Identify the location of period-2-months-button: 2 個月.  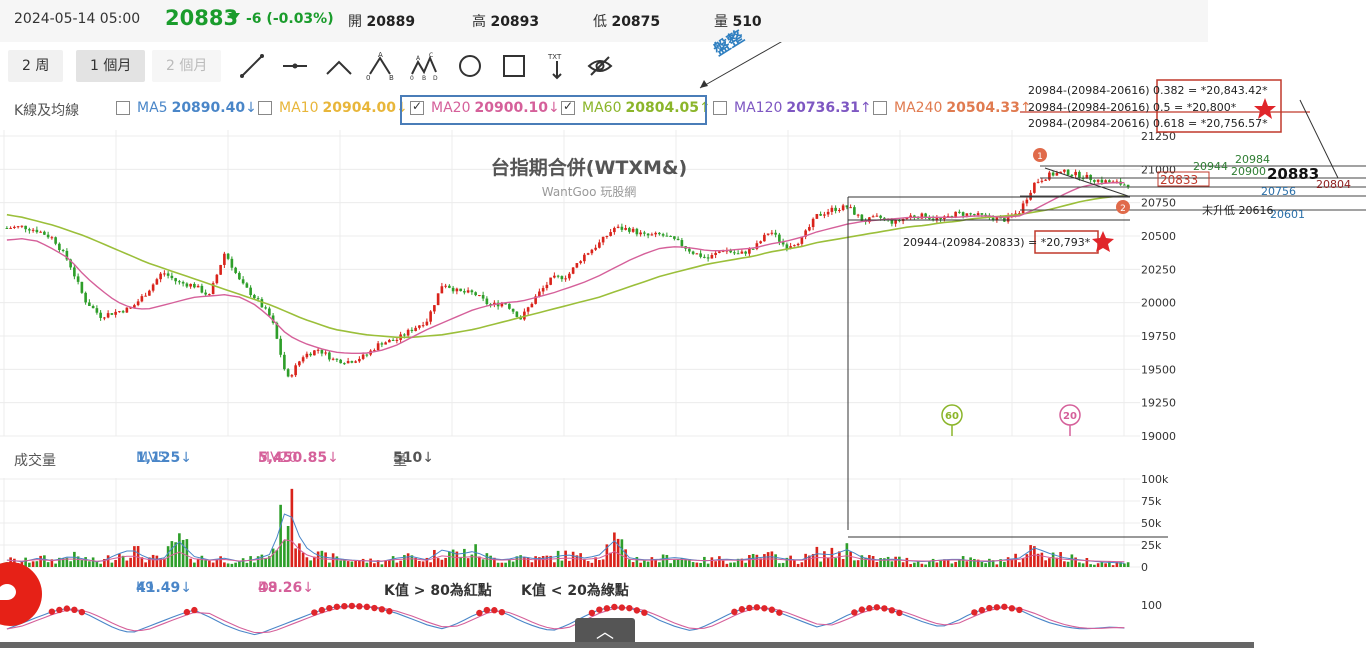
(187, 66).